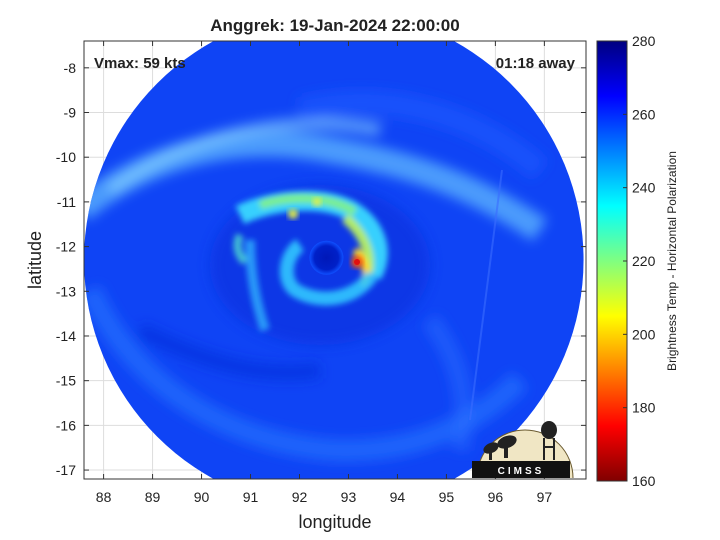 Image resolution: width=720 pixels, height=540 pixels. I want to click on y-tick-label: -10, so click(66, 157).